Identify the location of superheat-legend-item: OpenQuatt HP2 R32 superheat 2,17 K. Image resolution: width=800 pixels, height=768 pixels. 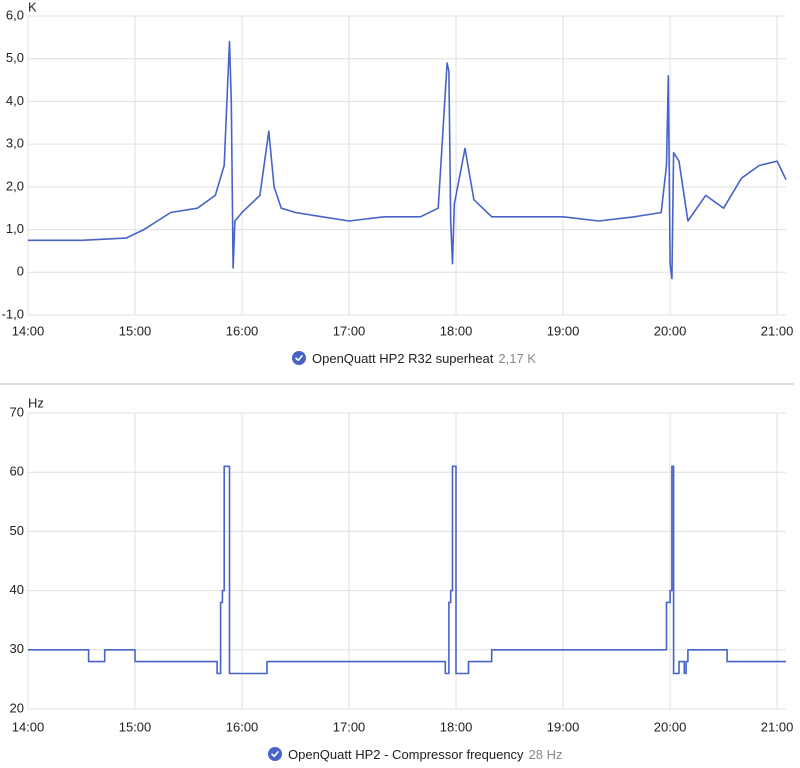
(414, 358).